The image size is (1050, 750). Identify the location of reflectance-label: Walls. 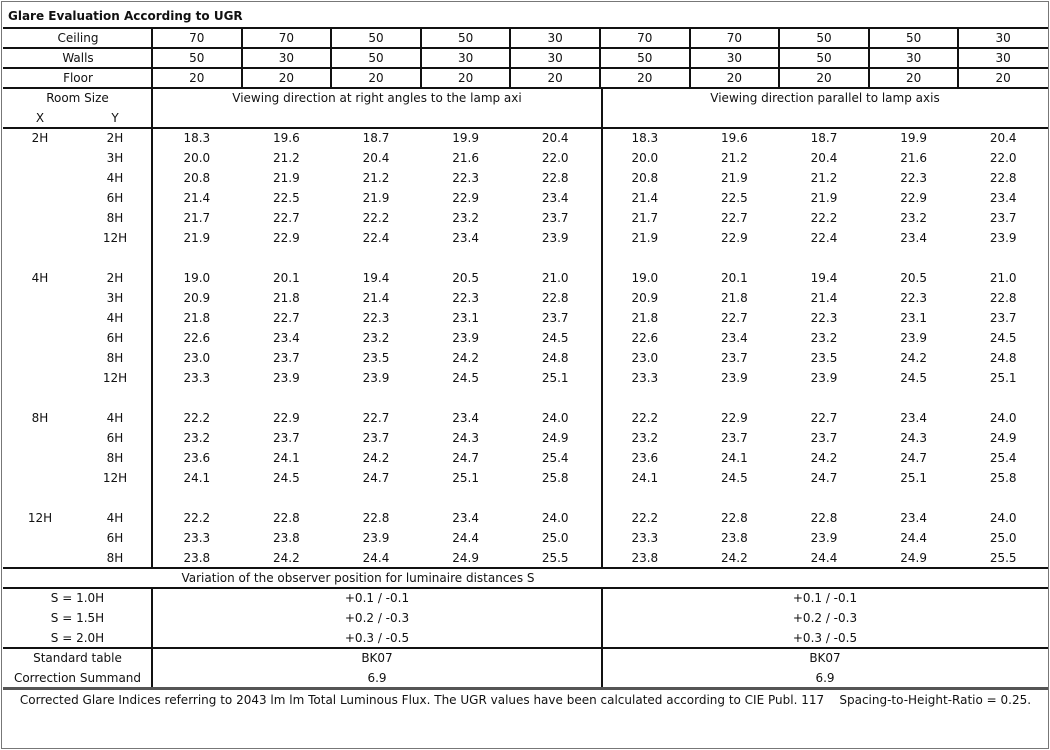
(78, 58).